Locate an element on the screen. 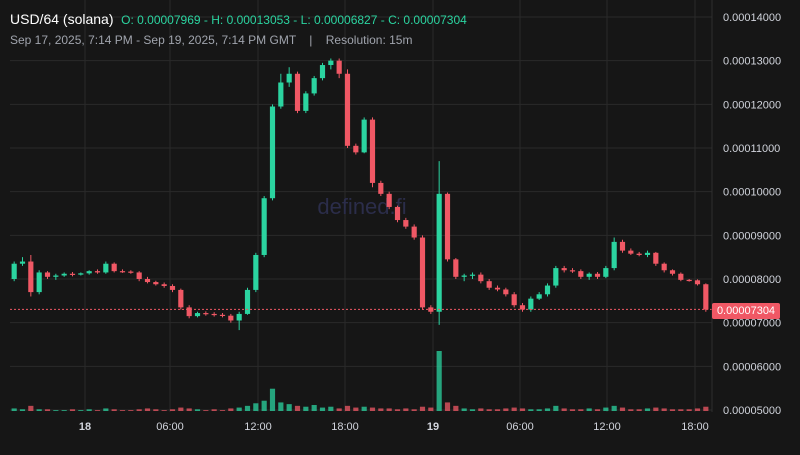 This screenshot has height=455, width=800. open-label: O: is located at coordinates (127, 20).